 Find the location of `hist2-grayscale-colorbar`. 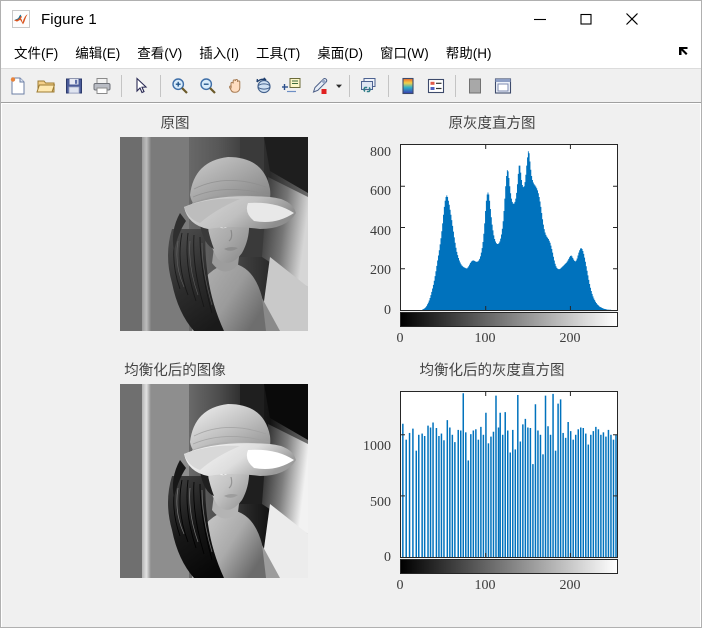

hist2-grayscale-colorbar is located at coordinates (509, 566).